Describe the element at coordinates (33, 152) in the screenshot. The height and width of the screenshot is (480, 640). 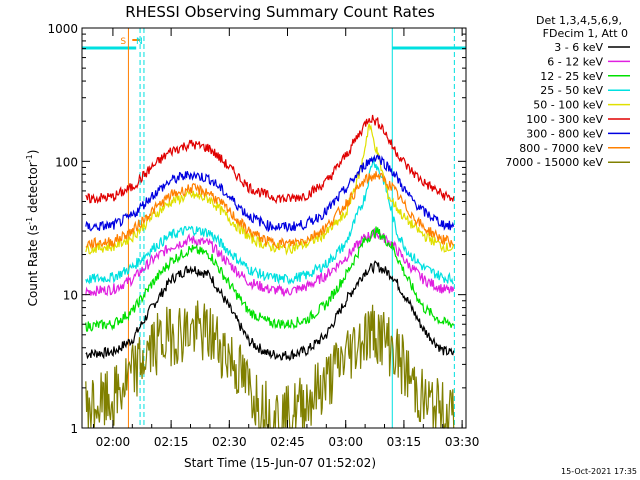
I see `y-label-suffix: )` at that location.